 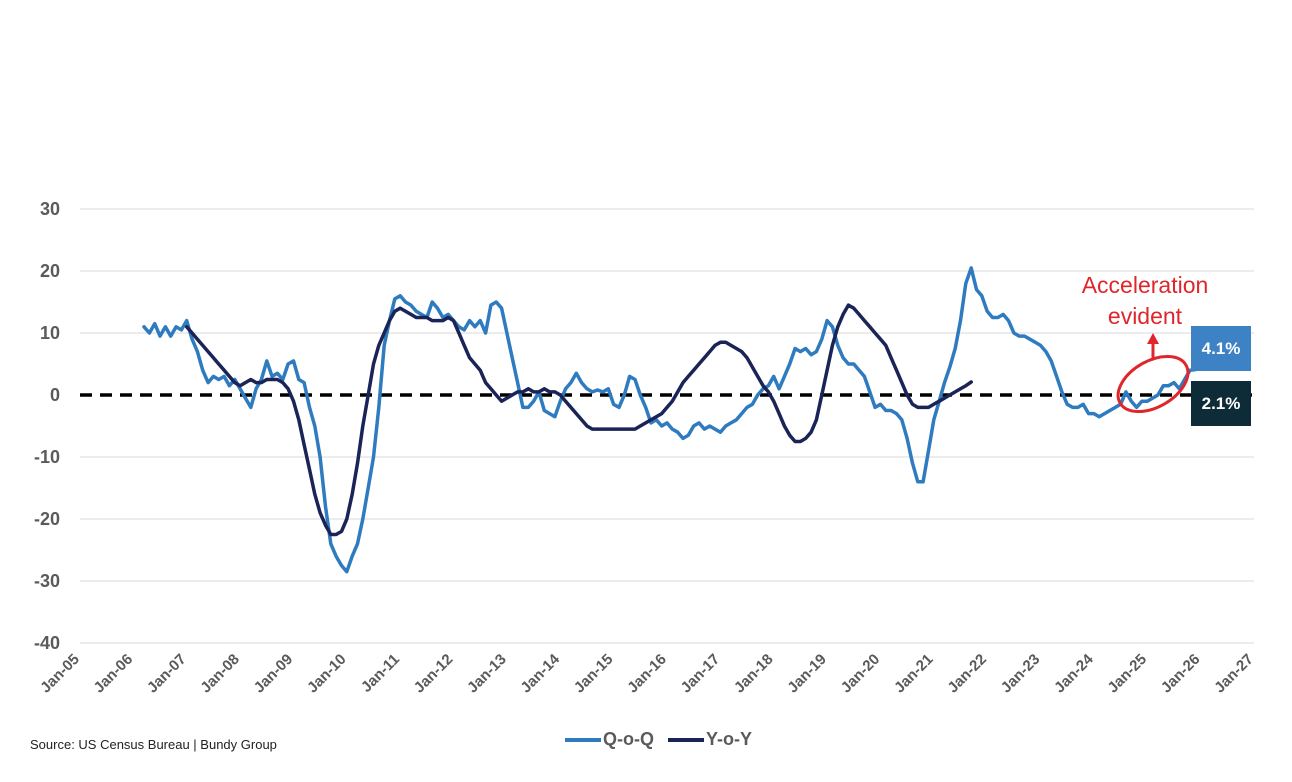 What do you see at coordinates (686, 739) in the screenshot?
I see `legend-swatch-yoy` at bounding box center [686, 739].